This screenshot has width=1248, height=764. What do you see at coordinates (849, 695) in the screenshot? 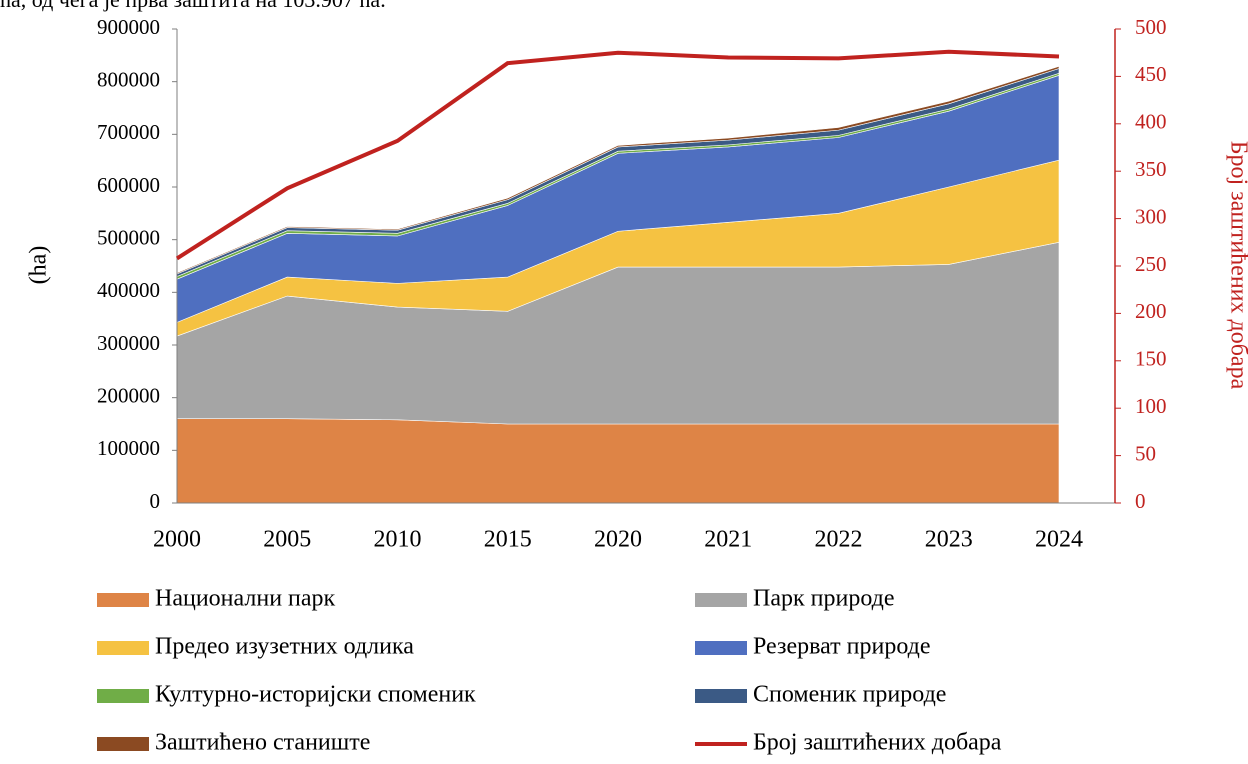
I see `legend-label: Споменик природе` at bounding box center [849, 695].